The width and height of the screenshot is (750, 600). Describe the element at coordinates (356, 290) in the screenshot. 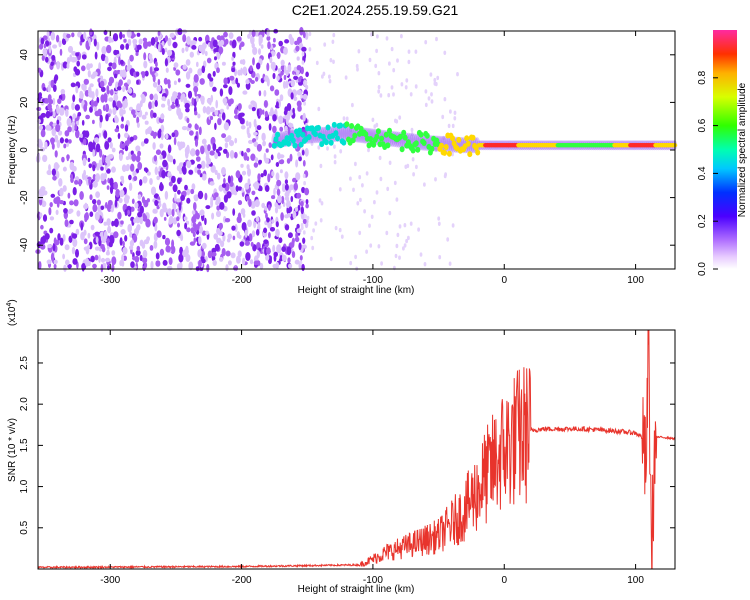

I see `spectrogram-x-axis-label: Height of straight line (km)` at that location.